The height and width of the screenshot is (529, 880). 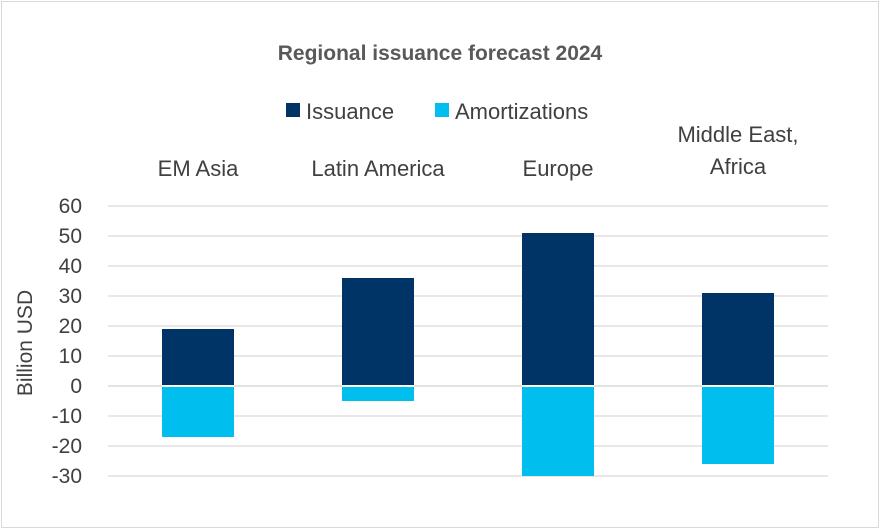 What do you see at coordinates (67, 416) in the screenshot?
I see `y-tick-label: -10` at bounding box center [67, 416].